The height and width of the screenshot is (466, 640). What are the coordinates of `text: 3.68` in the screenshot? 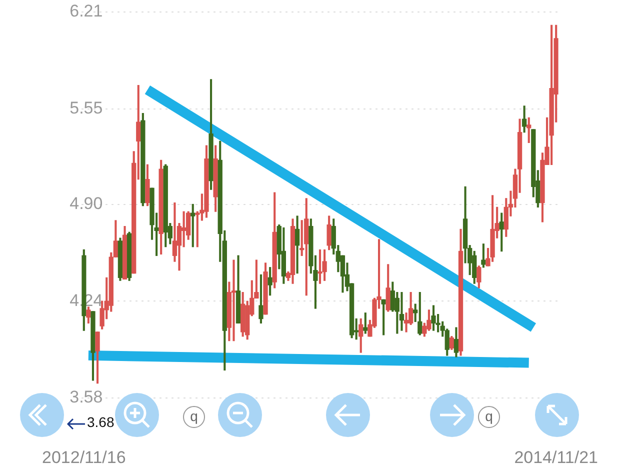 It's located at (100, 422).